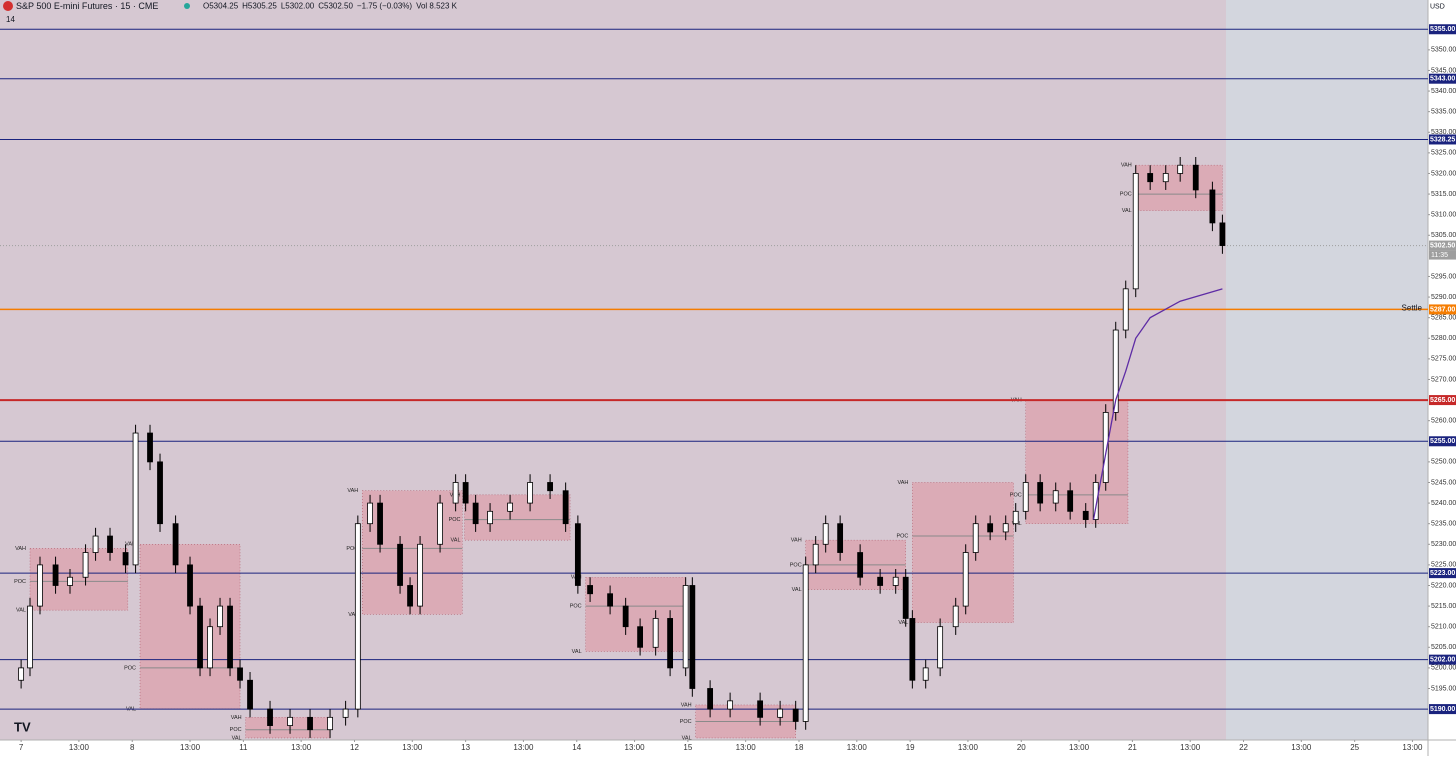 The height and width of the screenshot is (761, 1456). What do you see at coordinates (1443, 503) in the screenshot?
I see `y-tick-label: 5240.00` at bounding box center [1443, 503].